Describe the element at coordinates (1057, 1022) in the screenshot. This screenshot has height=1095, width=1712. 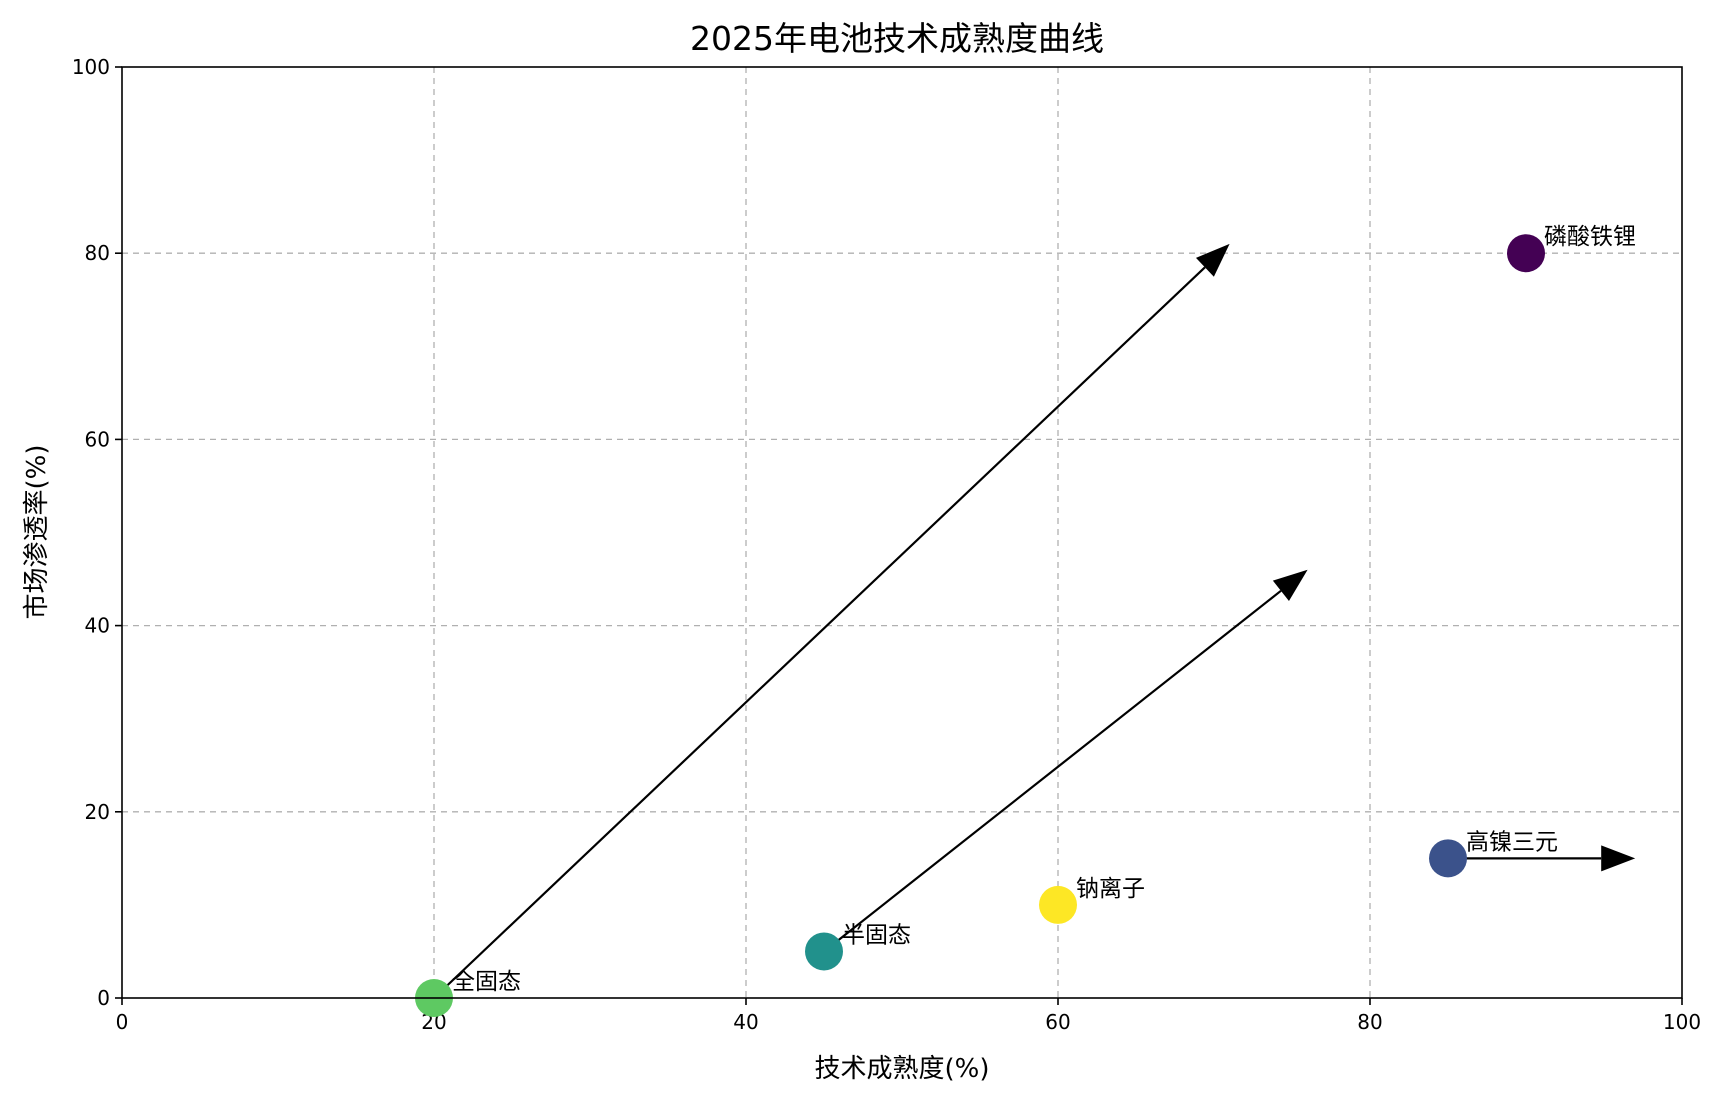
I see `x-tick-label: 60` at that location.